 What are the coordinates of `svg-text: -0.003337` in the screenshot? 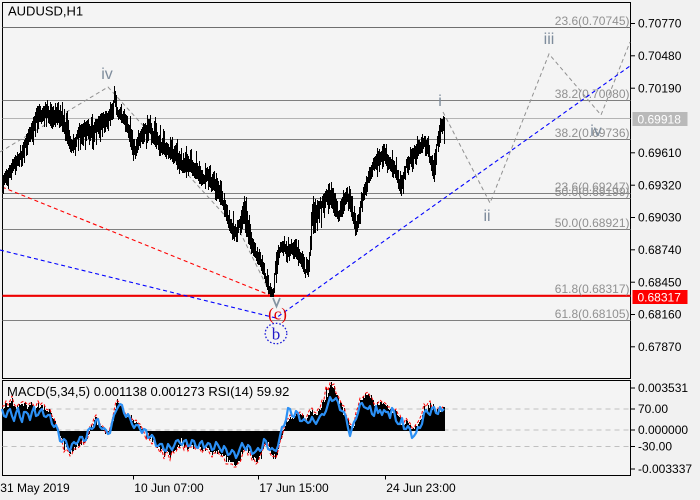 It's located at (665, 469).